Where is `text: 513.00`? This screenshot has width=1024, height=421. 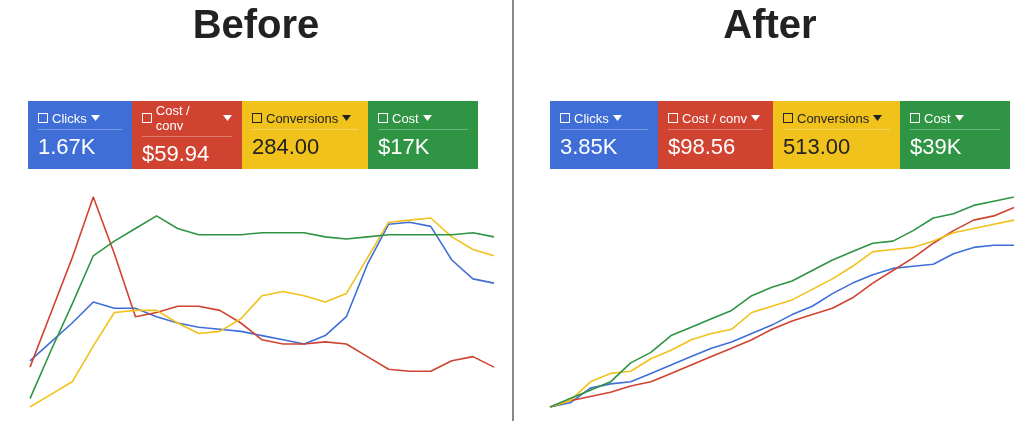 text: 513.00 is located at coordinates (817, 146).